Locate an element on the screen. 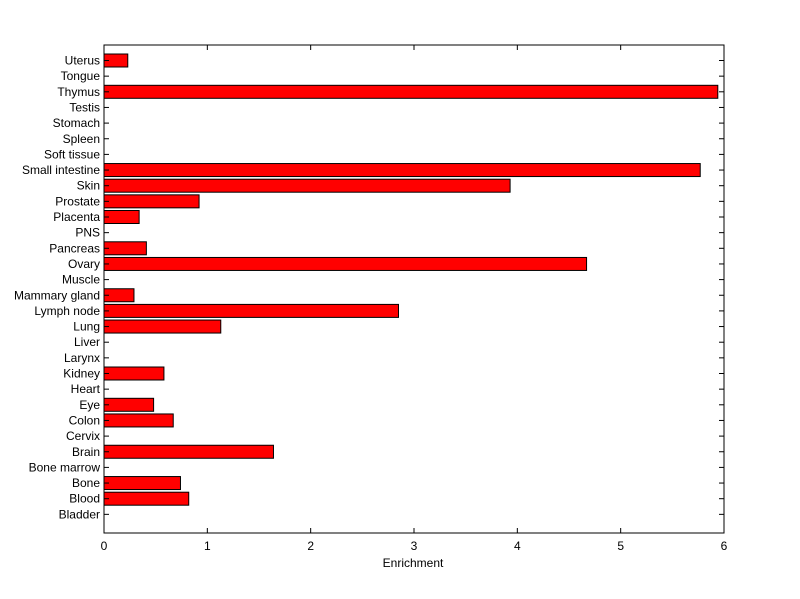  bar-pancreas is located at coordinates (125, 248).